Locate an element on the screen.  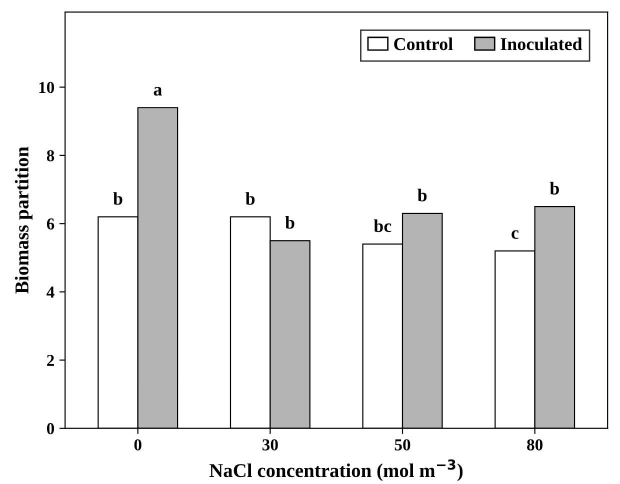
y-tick-label: 6 is located at coordinates (50, 224).